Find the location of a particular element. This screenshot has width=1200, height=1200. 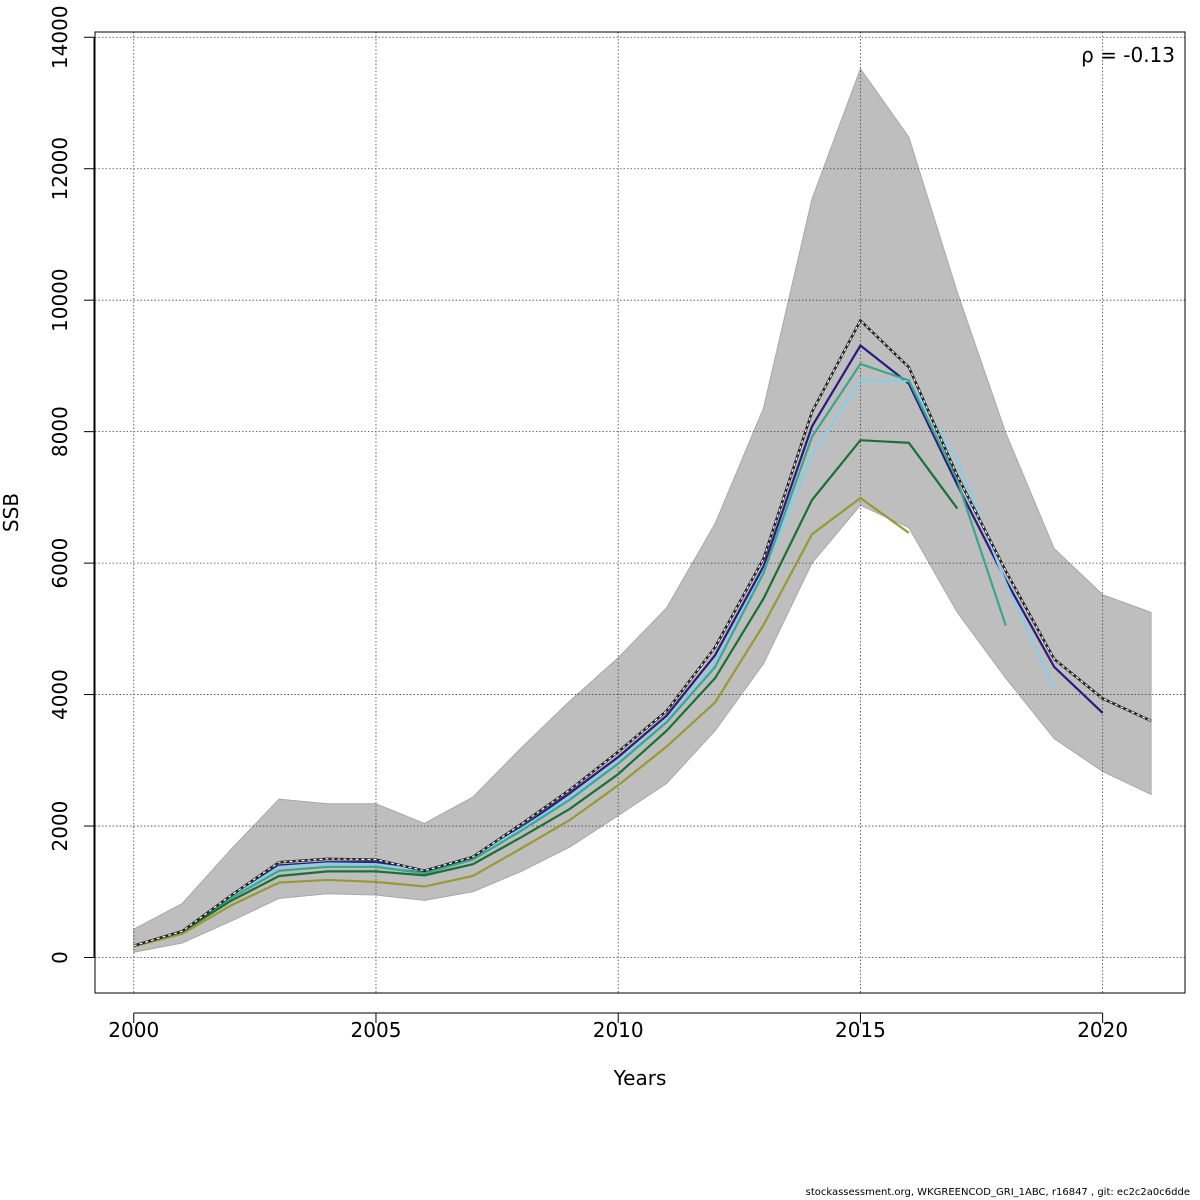

y-tick-label: 4000 is located at coordinates (60, 694).